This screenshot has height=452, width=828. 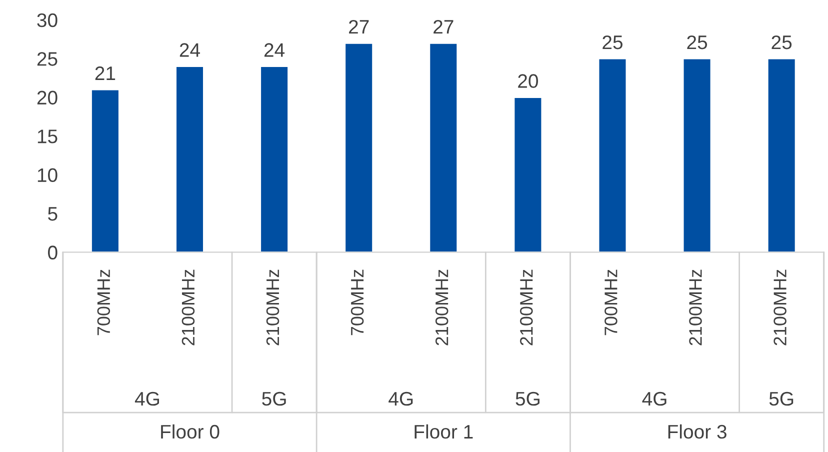 What do you see at coordinates (47, 59) in the screenshot?
I see `y-tick-label: 25` at bounding box center [47, 59].